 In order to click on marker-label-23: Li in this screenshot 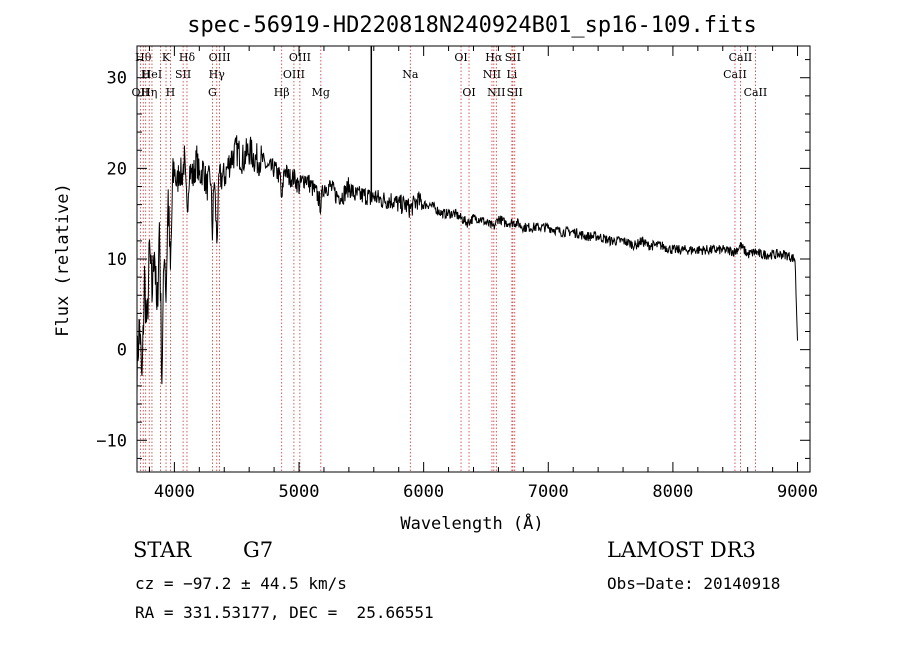, I will do `click(511, 74)`.